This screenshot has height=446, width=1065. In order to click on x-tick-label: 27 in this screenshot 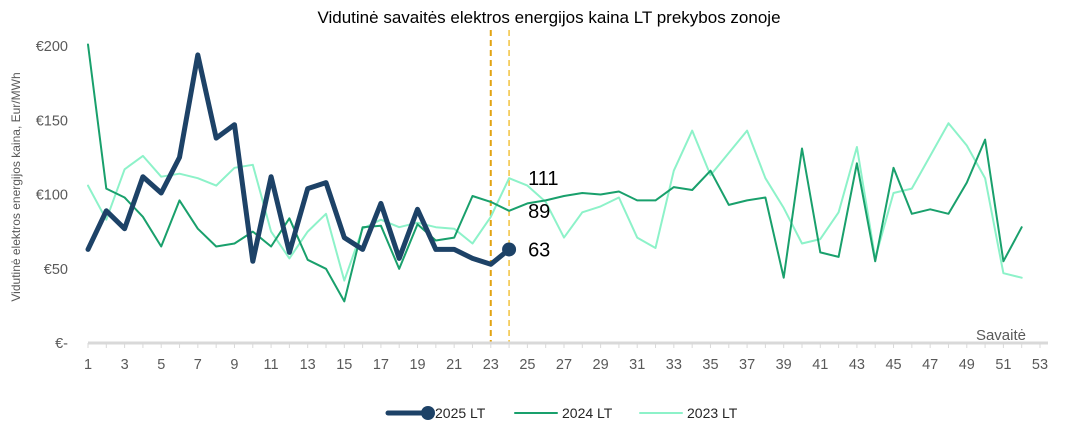, I will do `click(564, 365)`.